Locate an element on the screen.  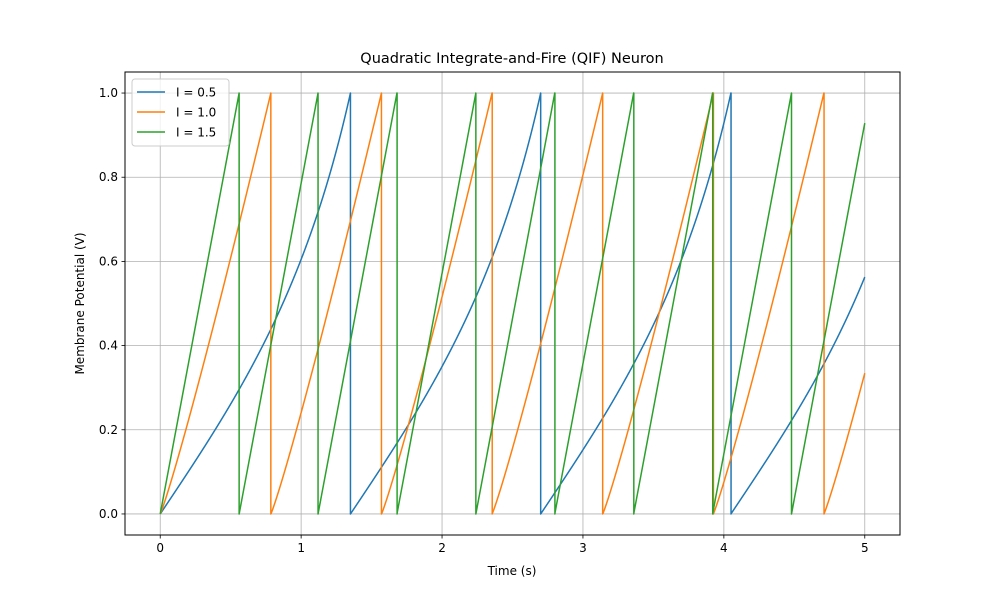
legend-label: I = 1.0 is located at coordinates (196, 113).